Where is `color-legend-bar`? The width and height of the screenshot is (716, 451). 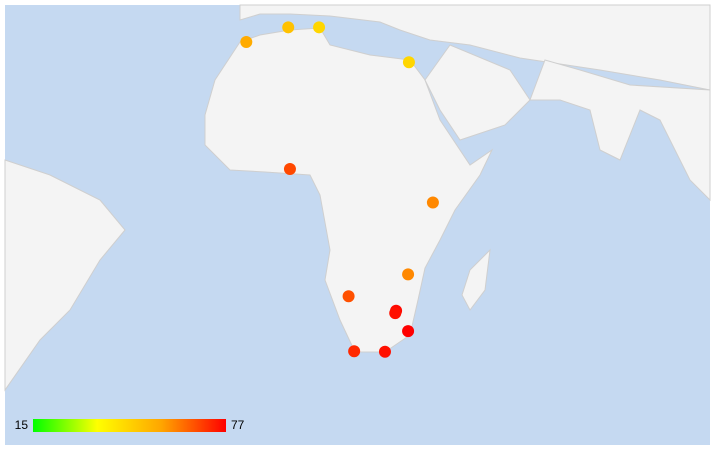
color-legend-bar is located at coordinates (129, 425).